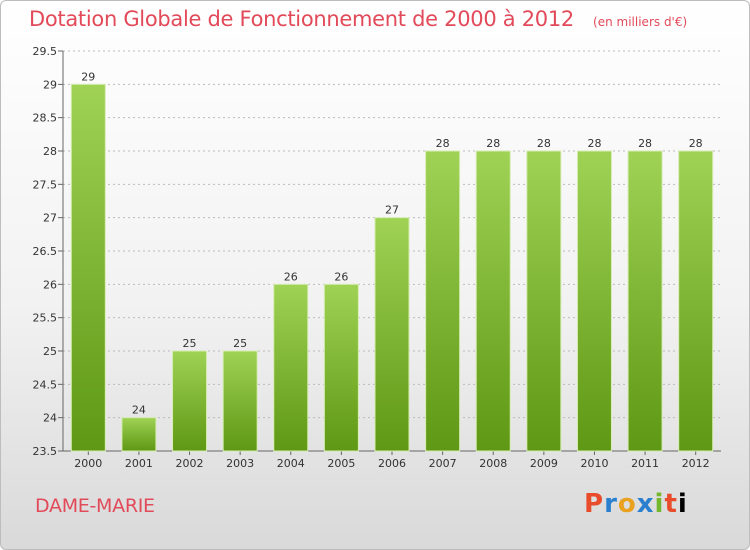 This screenshot has height=550, width=750. Describe the element at coordinates (341, 367) in the screenshot. I see `bar-2005` at that location.